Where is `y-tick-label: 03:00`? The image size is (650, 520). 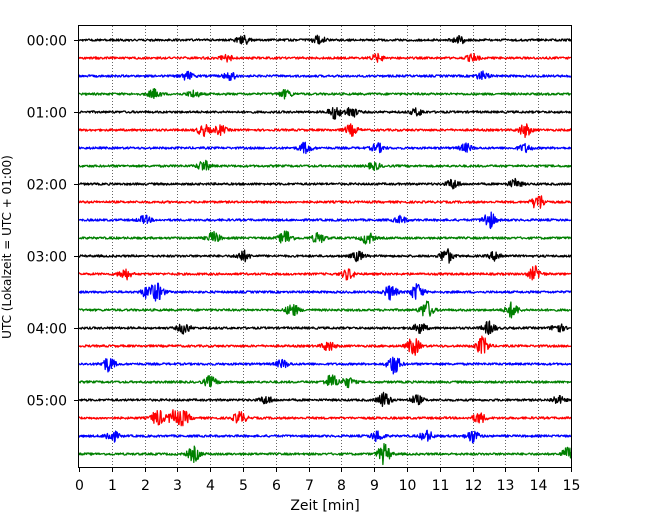
y-tick-label: 03:00 is located at coordinates (47, 258).